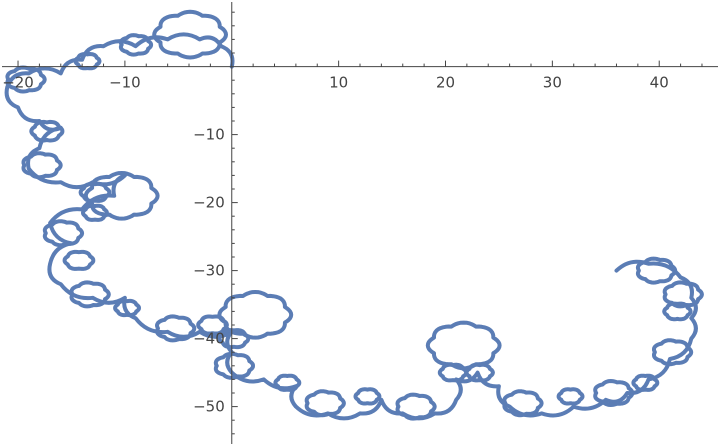  Describe the element at coordinates (209, 271) in the screenshot. I see `y-tick-label: −30` at that location.